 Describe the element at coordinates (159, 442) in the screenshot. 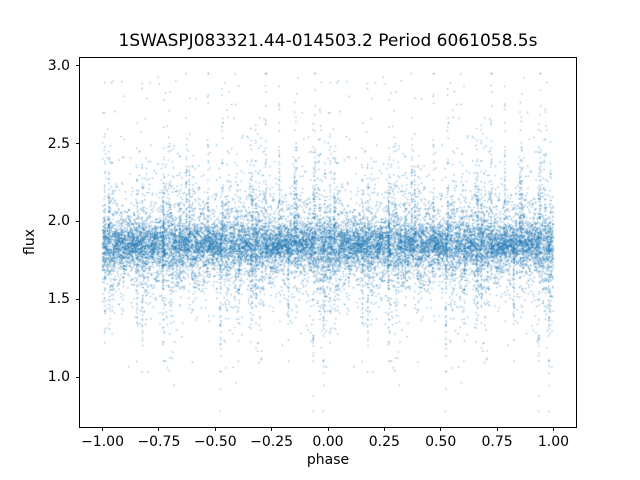

I see `x-tick-label: −0.75` at that location.